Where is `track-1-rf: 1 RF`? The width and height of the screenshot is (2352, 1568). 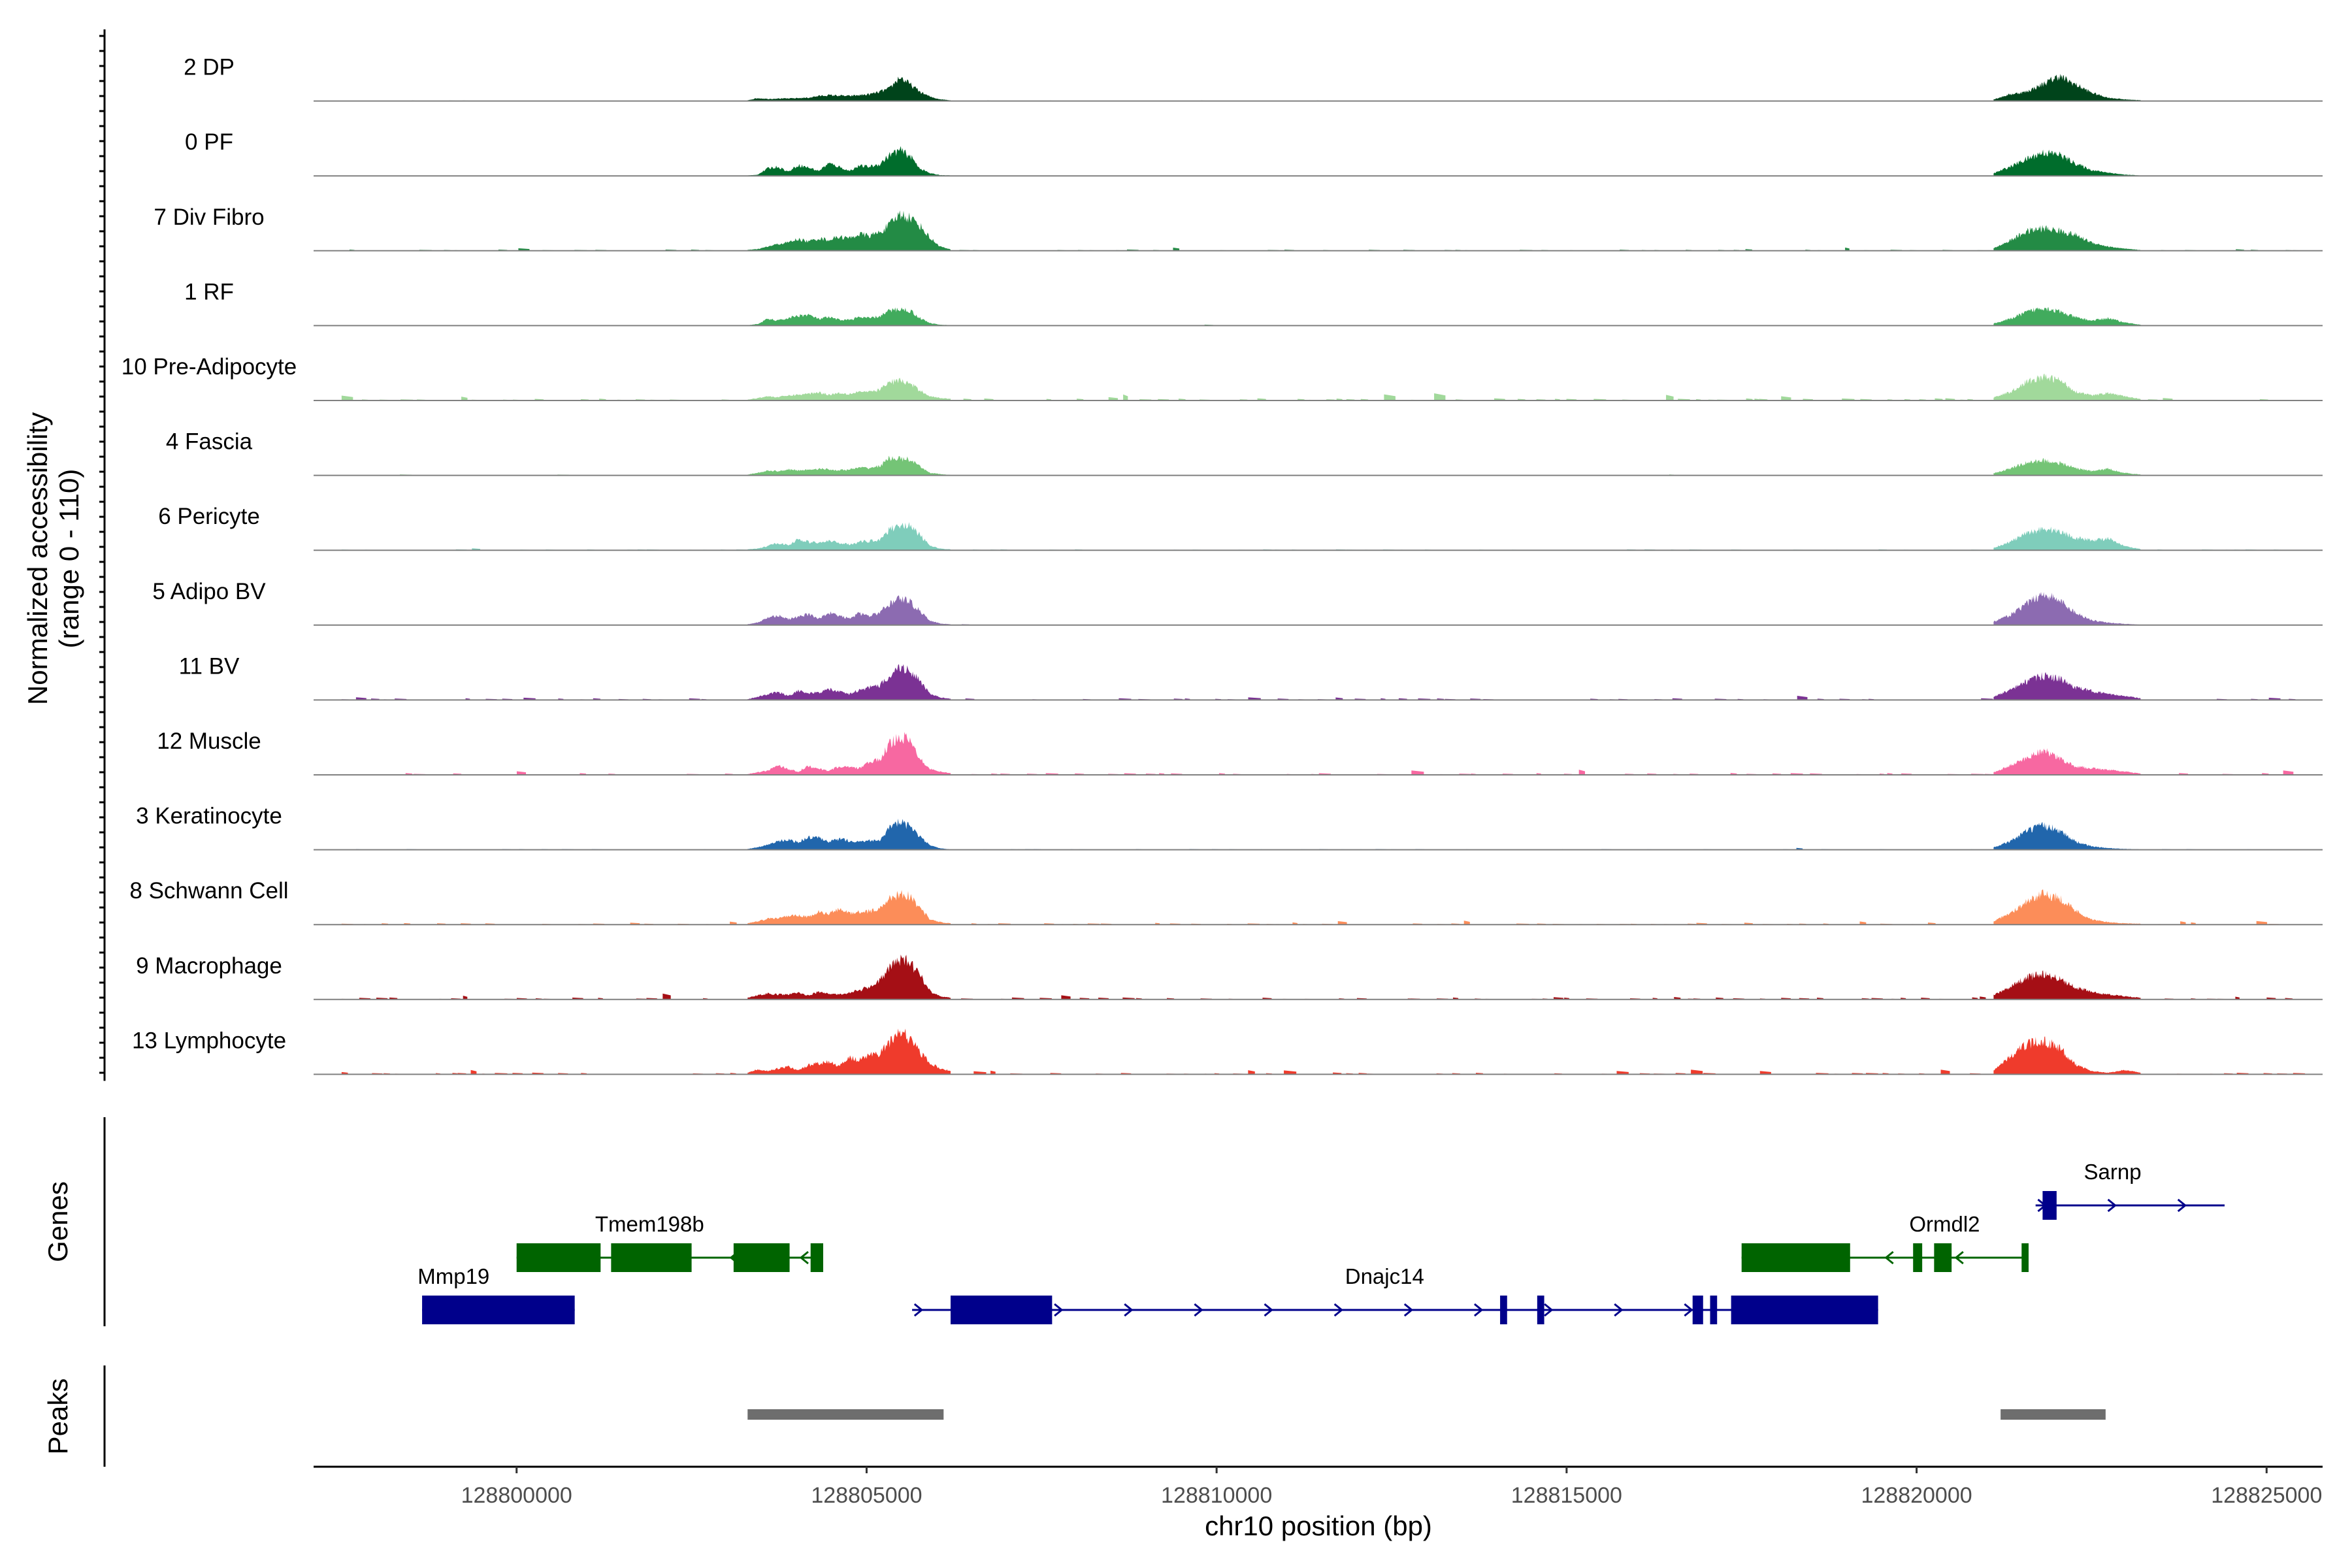 track-1-rf: 1 RF is located at coordinates (1253, 303).